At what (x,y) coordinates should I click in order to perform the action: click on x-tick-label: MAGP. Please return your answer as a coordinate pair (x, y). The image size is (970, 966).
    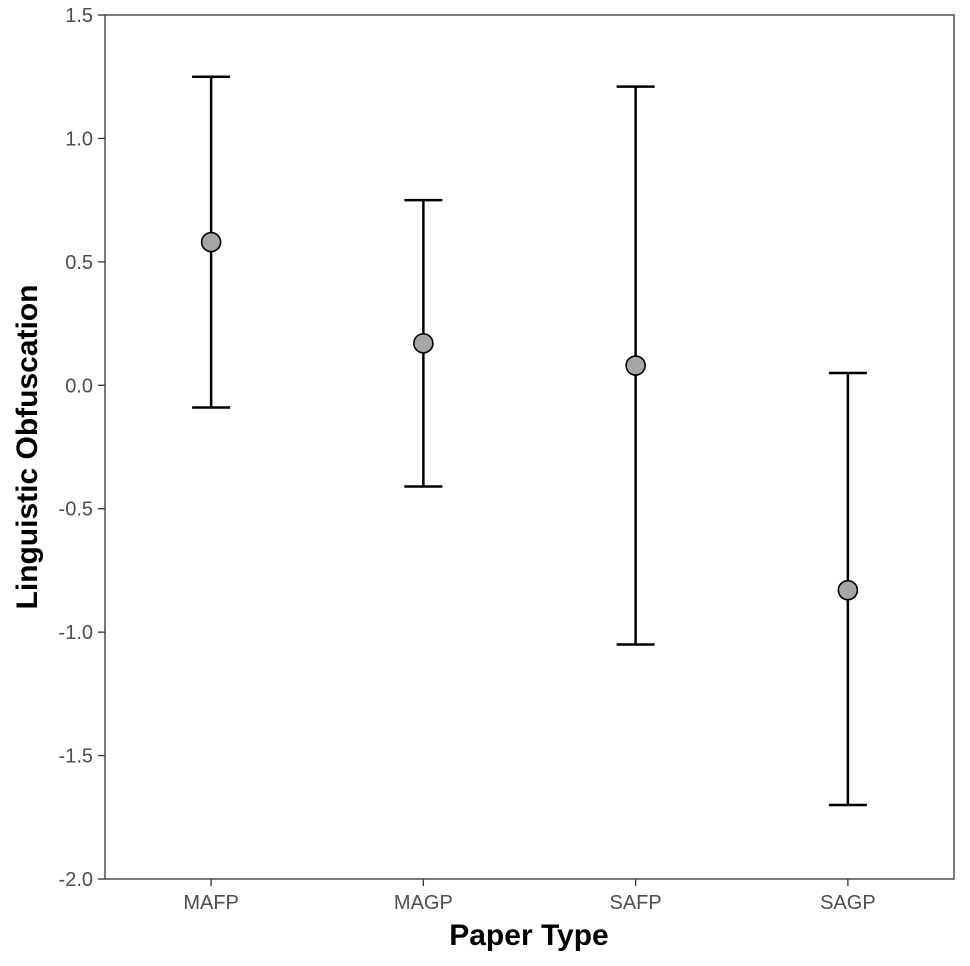
    Looking at the image, I should click on (423, 903).